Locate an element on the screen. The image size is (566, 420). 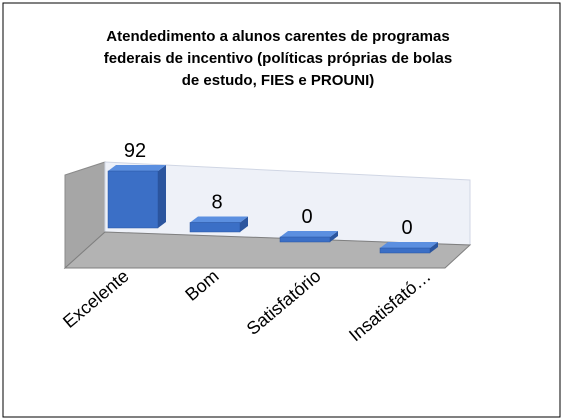
x-tick-label: Excelente is located at coordinates (95, 299).